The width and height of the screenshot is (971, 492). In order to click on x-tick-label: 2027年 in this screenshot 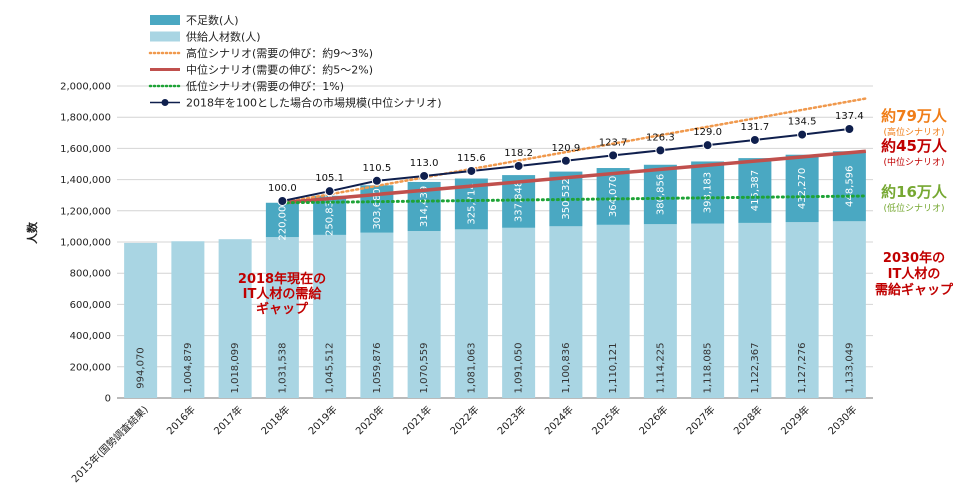, I will do `click(700, 420)`.